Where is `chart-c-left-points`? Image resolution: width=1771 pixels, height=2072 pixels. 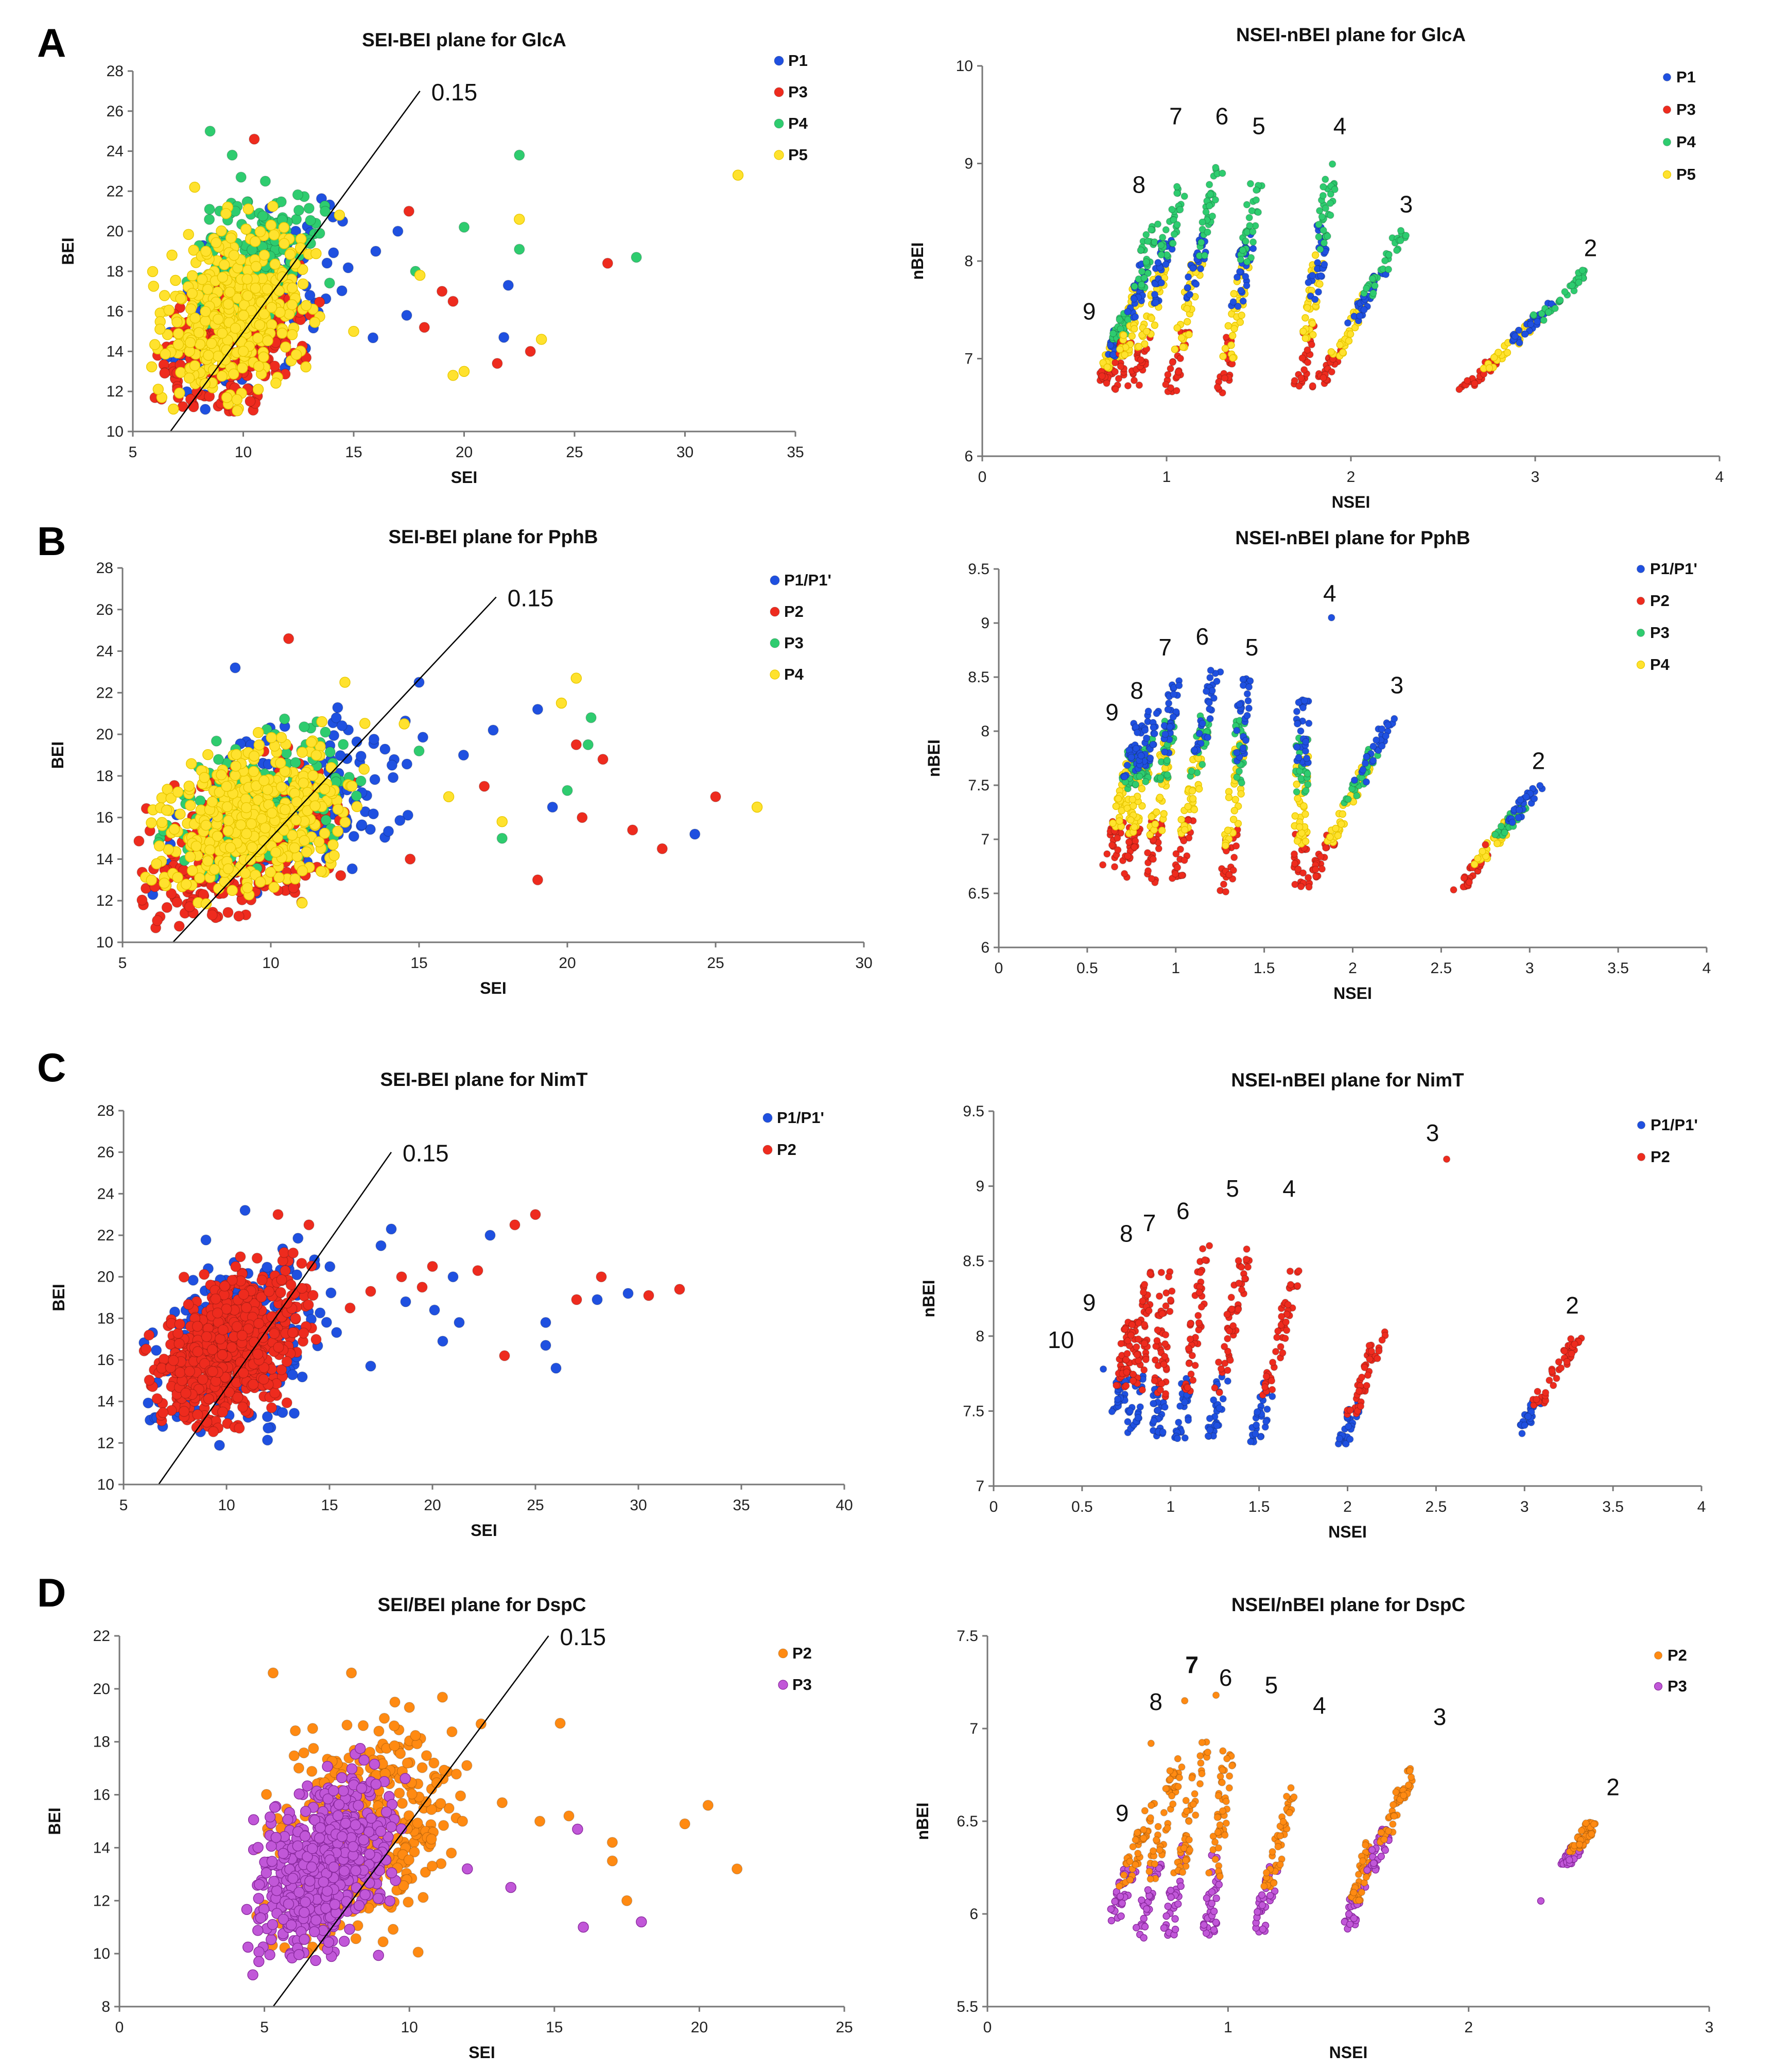 chart-c-left-points is located at coordinates (411, 1327).